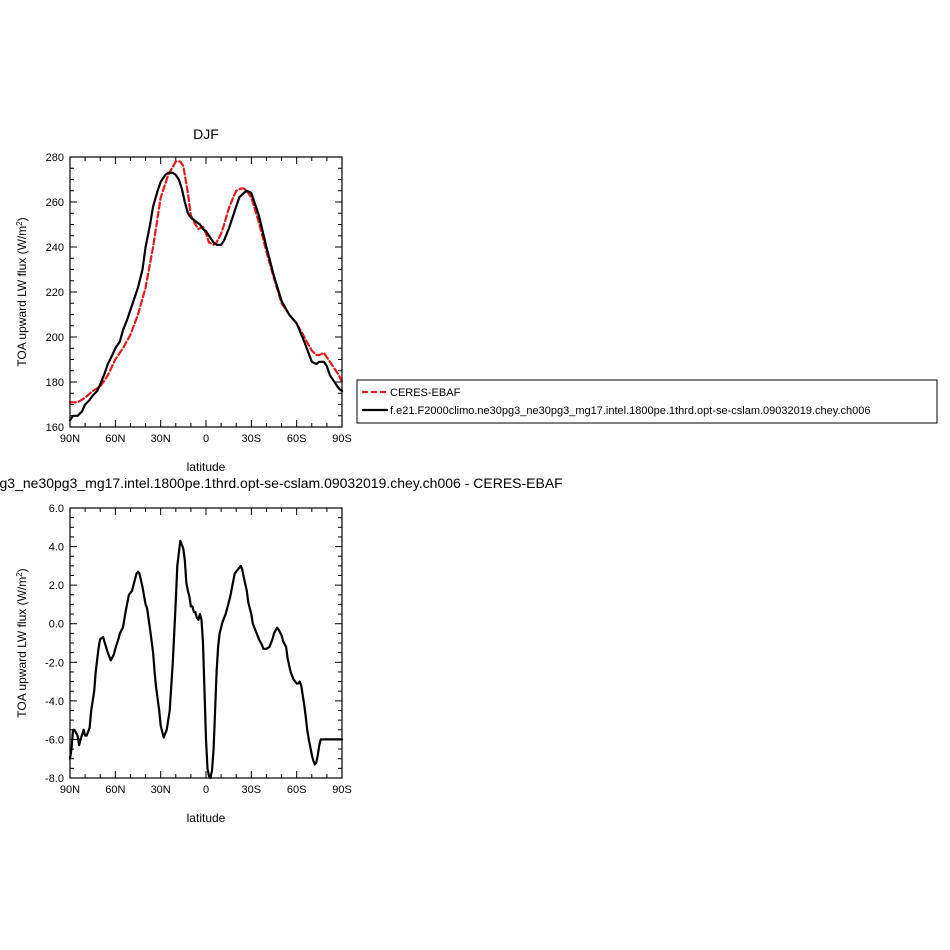  What do you see at coordinates (342, 790) in the screenshot?
I see `bottom-x-tick-label: 90S` at bounding box center [342, 790].